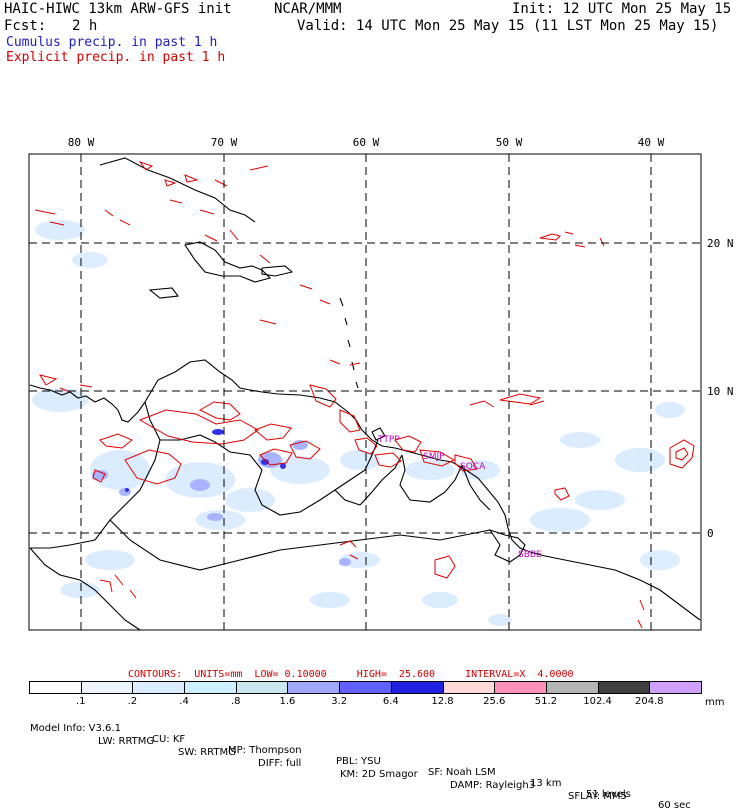 This screenshot has height=811, width=740. I want to click on footer-item: Model Info: V3.6.1, so click(75, 728).